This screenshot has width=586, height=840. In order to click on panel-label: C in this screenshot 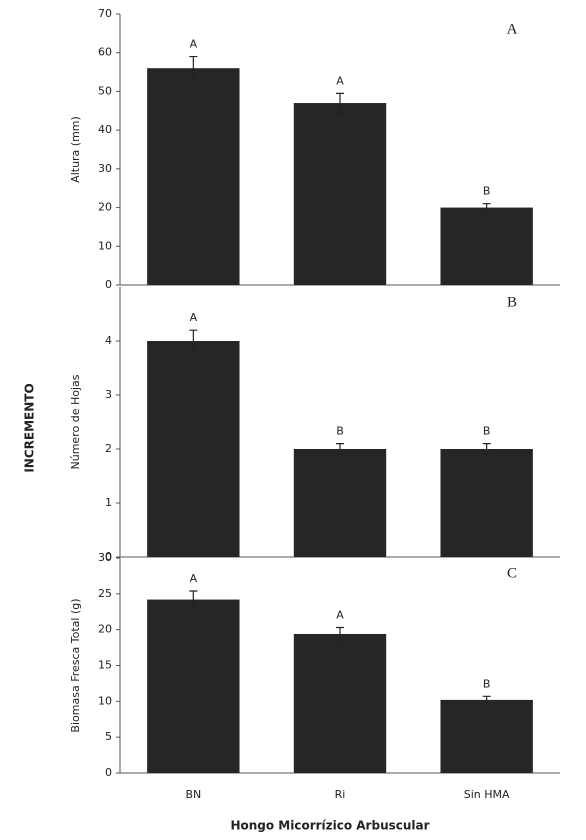, I will do `click(512, 573)`.